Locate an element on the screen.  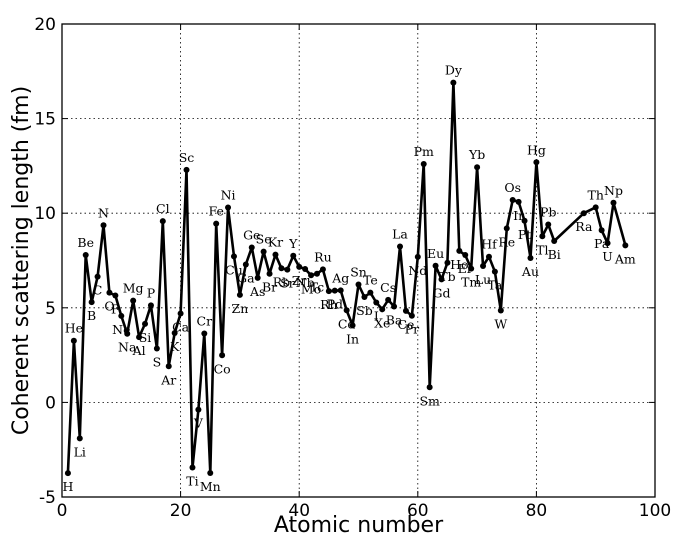
point-label-Ge: Ge is located at coordinates (251, 234).